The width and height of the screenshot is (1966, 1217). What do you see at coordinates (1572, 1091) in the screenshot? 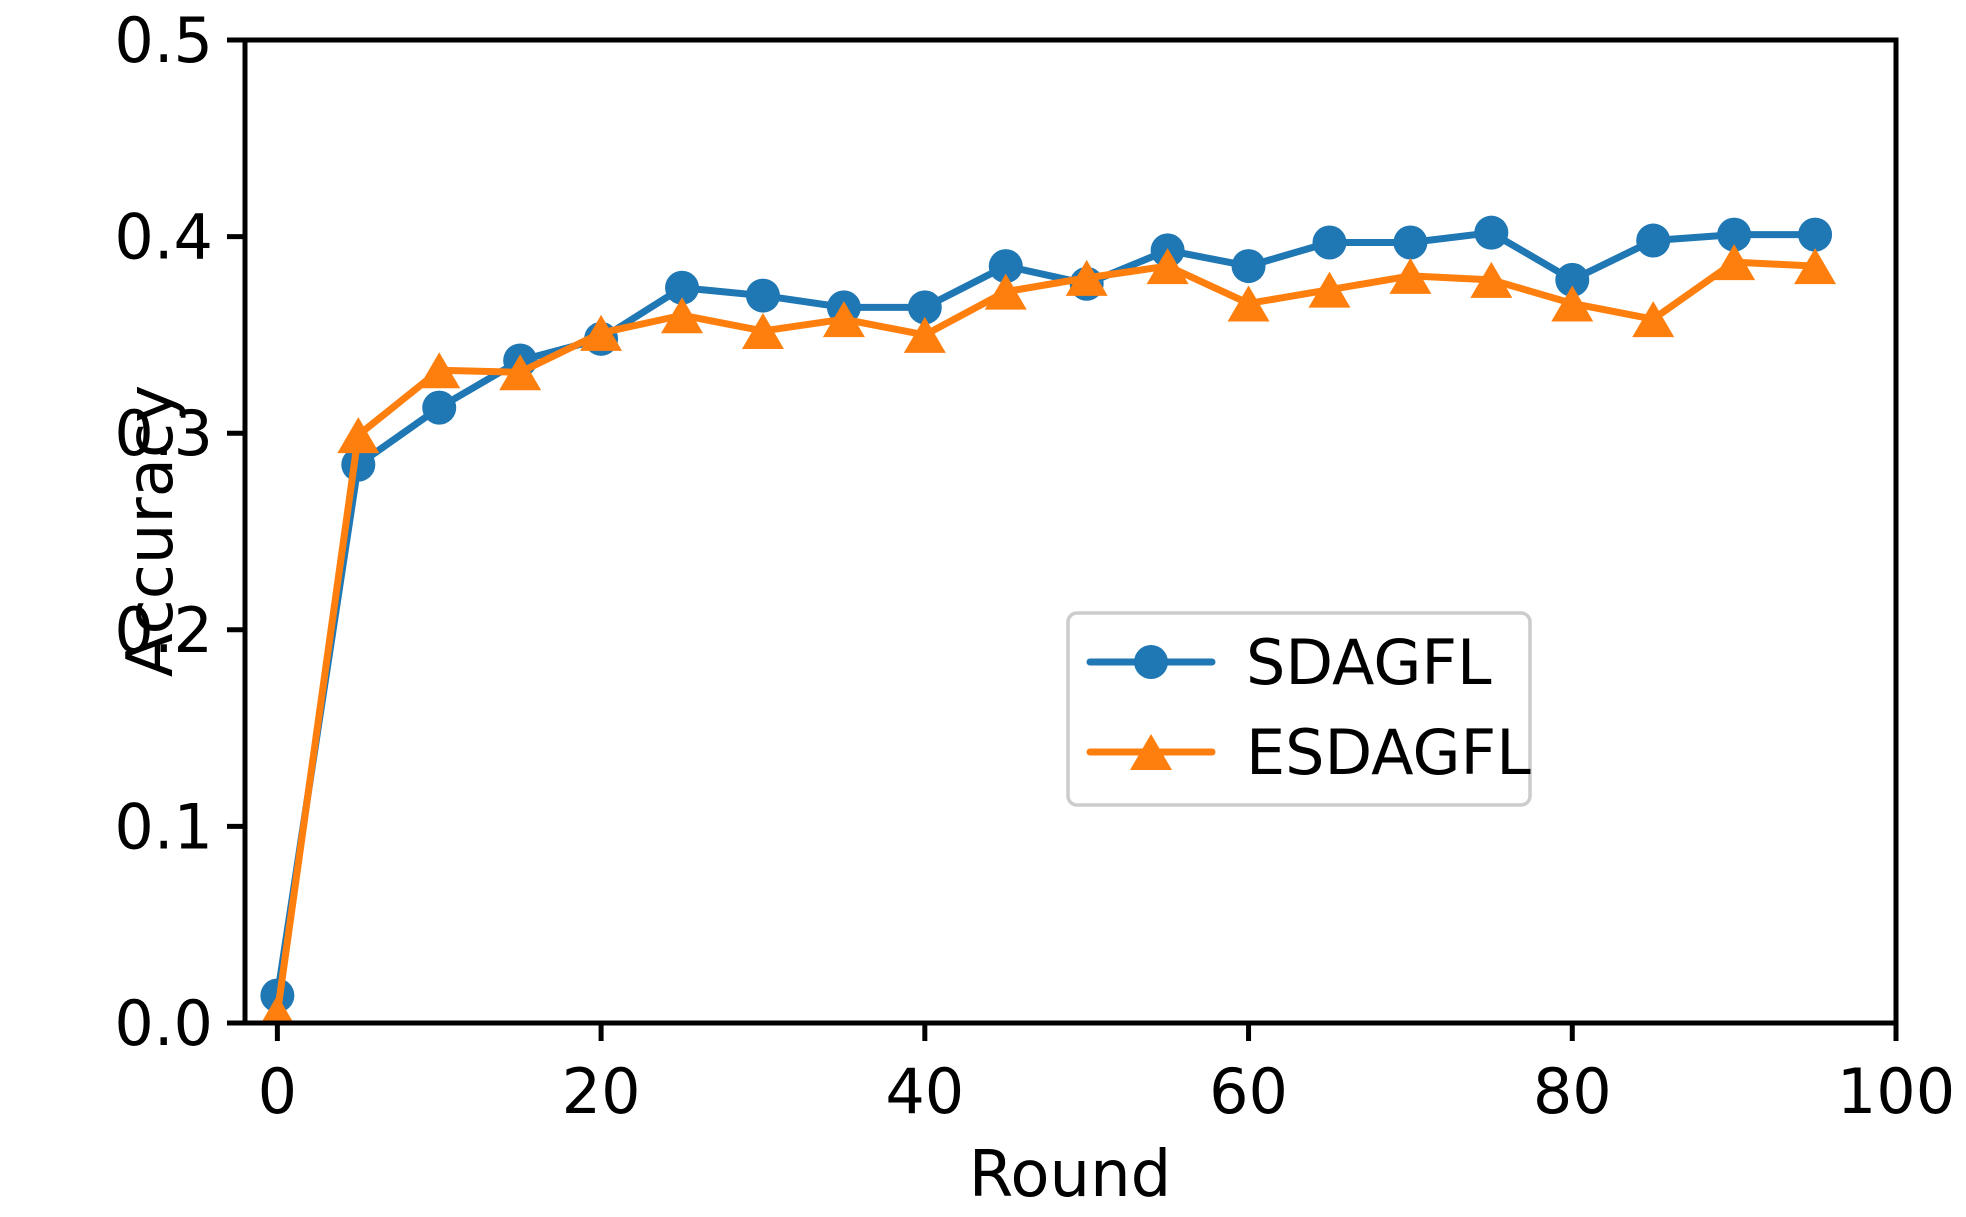
I see `x-tick-label: 80` at bounding box center [1572, 1091].